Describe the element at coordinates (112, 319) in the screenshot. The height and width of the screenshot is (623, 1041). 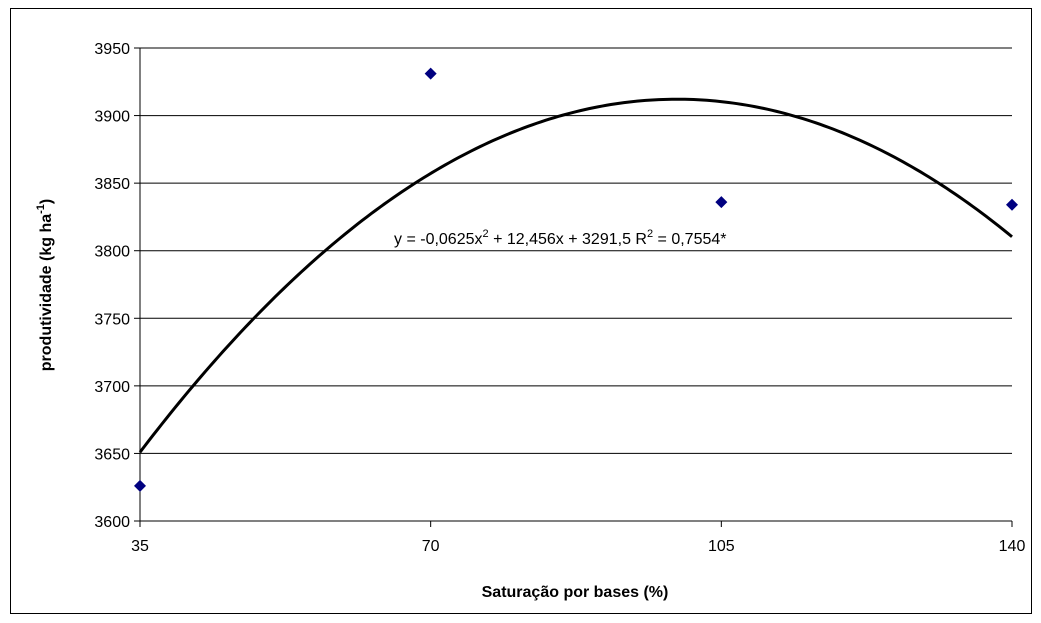
I see `y-tick-label-3750: 3750` at that location.